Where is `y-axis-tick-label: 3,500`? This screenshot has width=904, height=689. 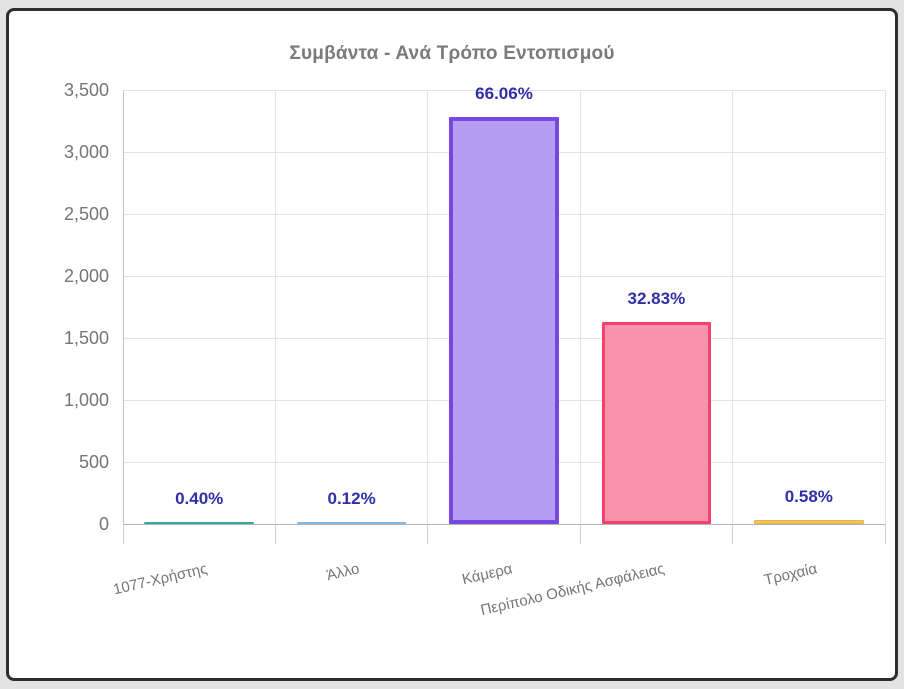
y-axis-tick-label: 3,500 is located at coordinates (86, 90).